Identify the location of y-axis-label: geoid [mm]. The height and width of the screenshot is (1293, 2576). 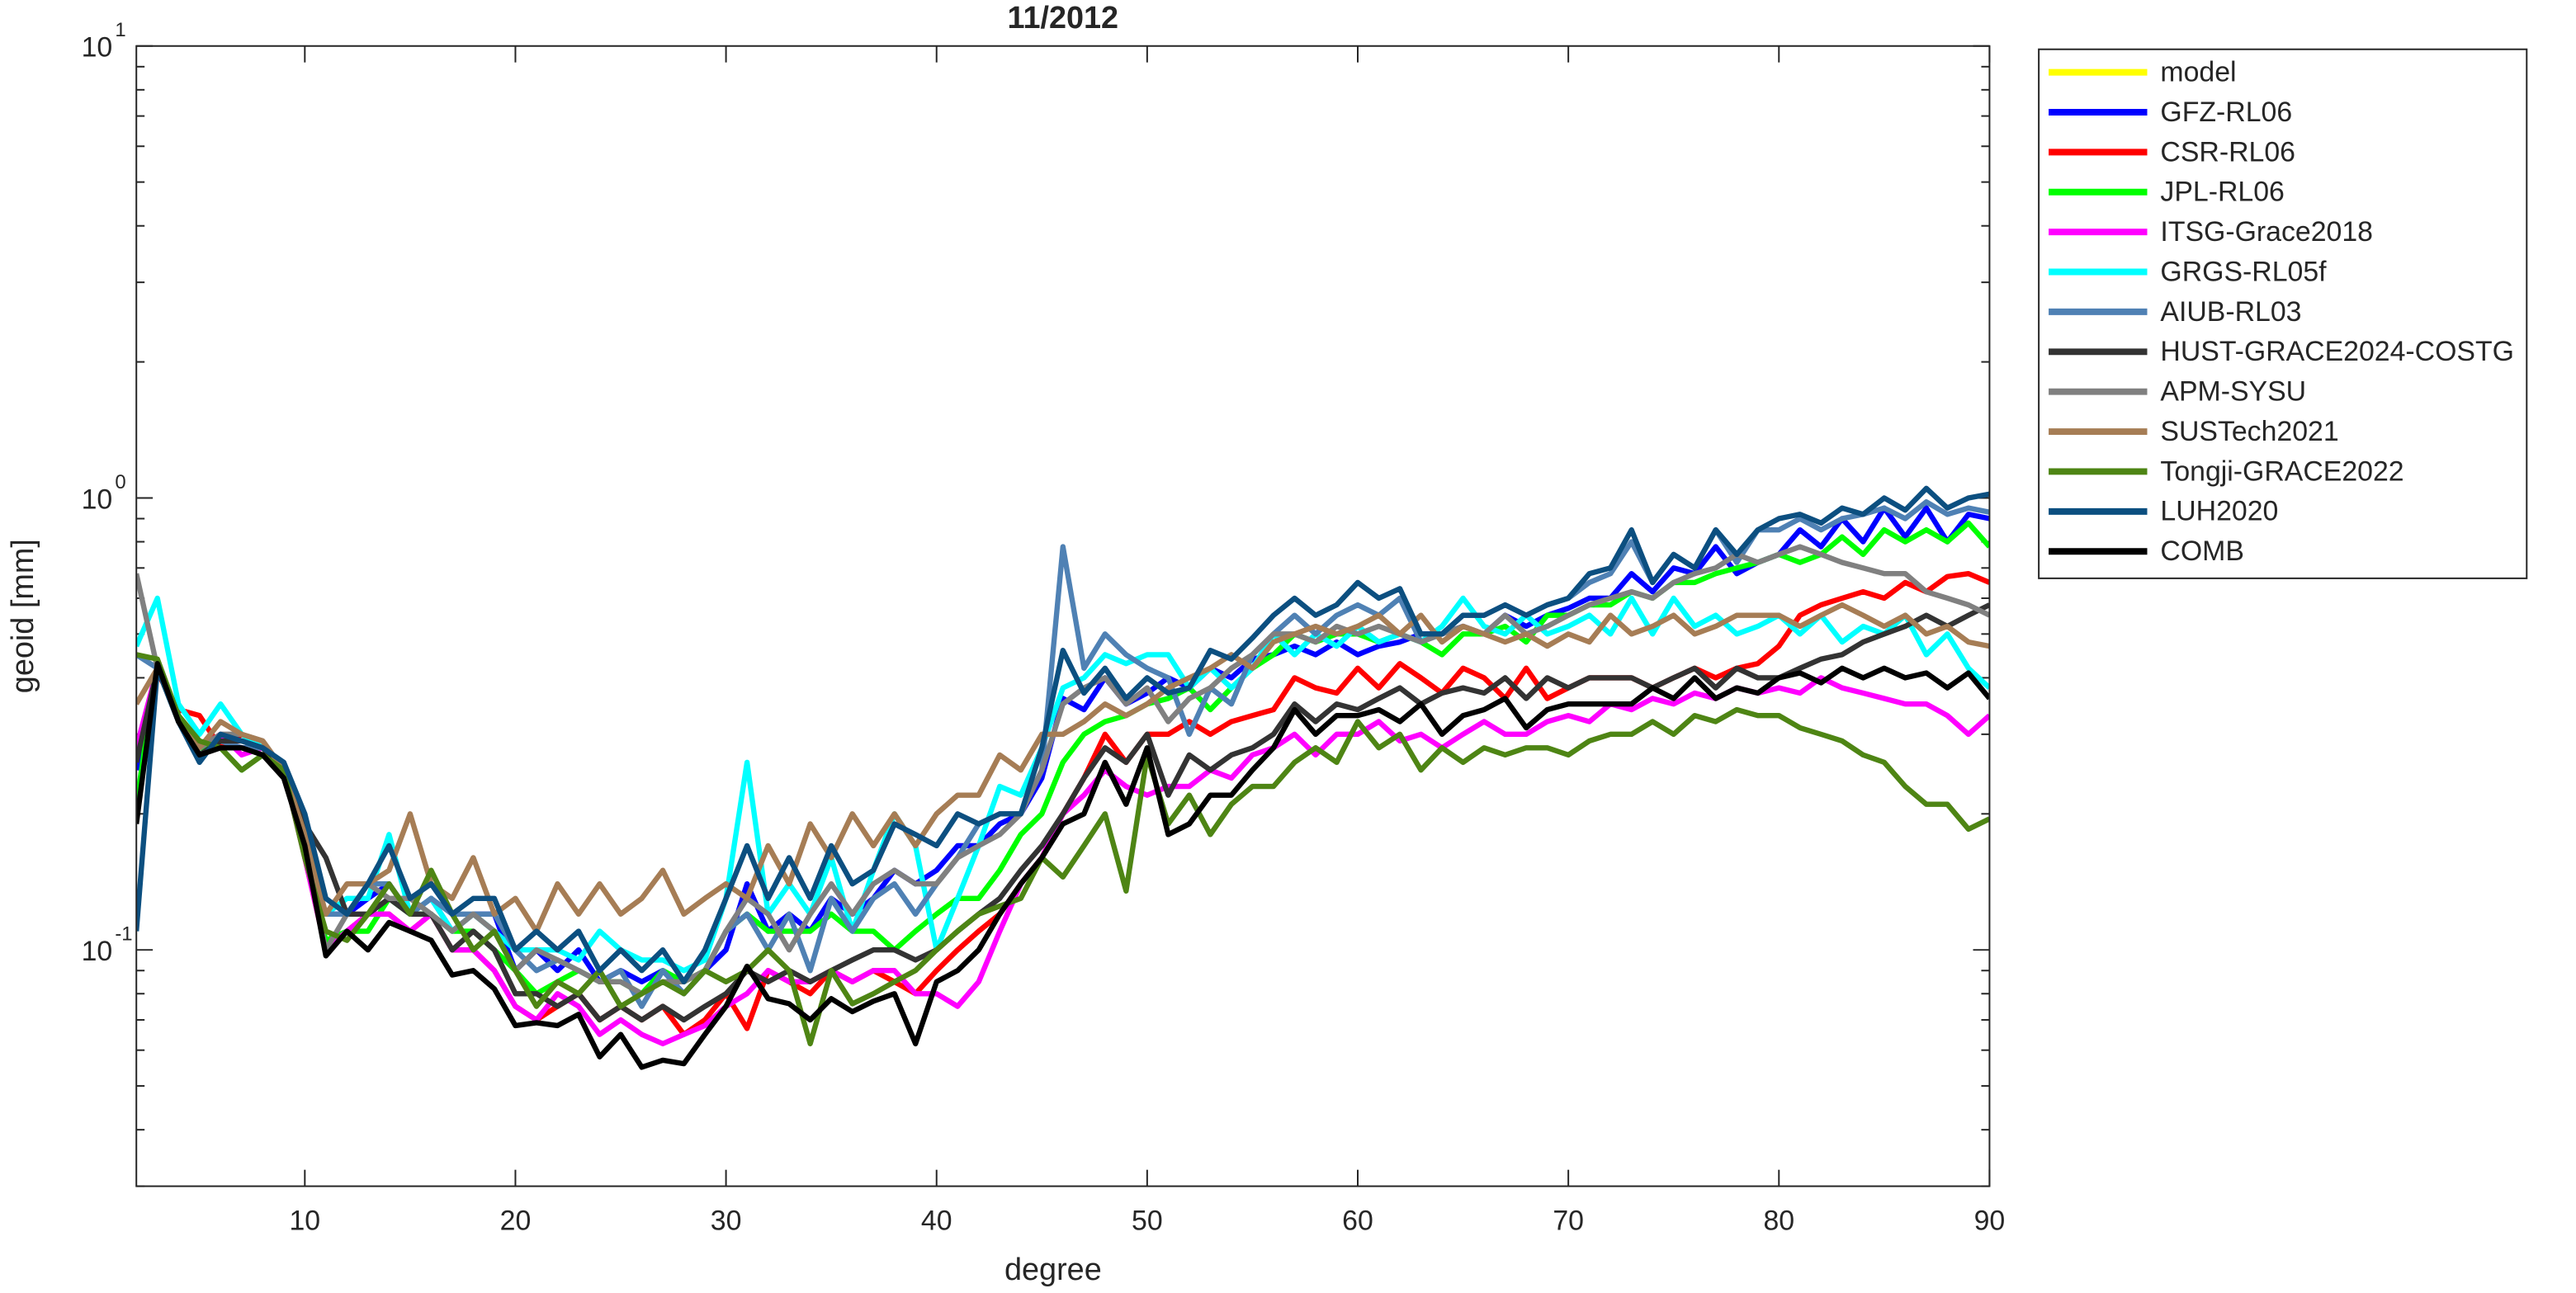
(23, 616).